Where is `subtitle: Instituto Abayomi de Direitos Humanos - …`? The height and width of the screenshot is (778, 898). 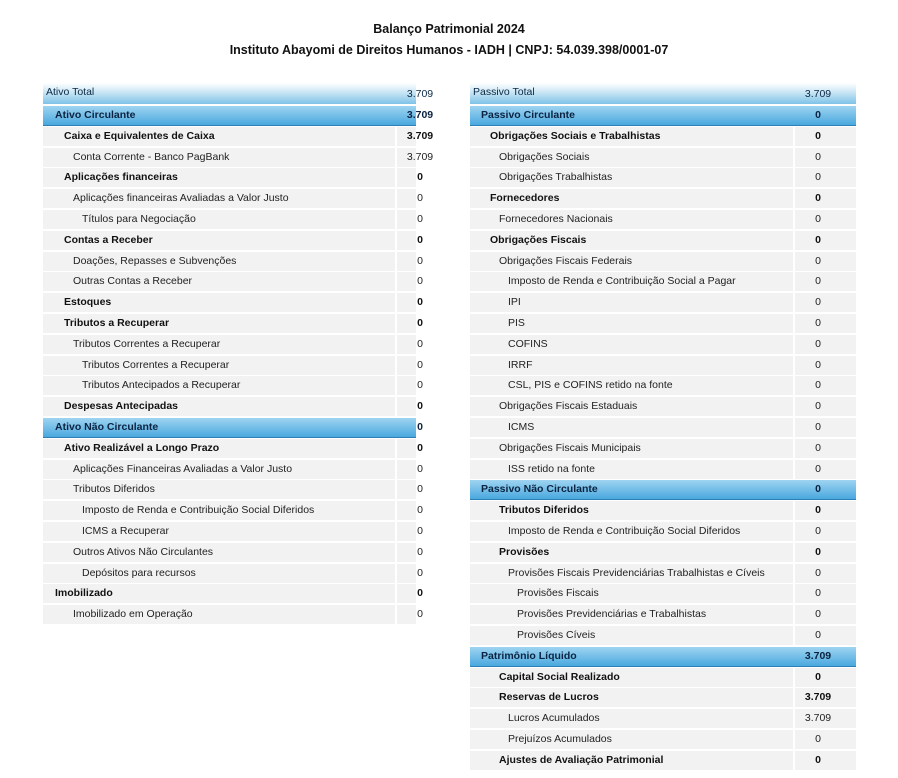 subtitle: Instituto Abayomi de Direitos Humanos - … is located at coordinates (449, 50).